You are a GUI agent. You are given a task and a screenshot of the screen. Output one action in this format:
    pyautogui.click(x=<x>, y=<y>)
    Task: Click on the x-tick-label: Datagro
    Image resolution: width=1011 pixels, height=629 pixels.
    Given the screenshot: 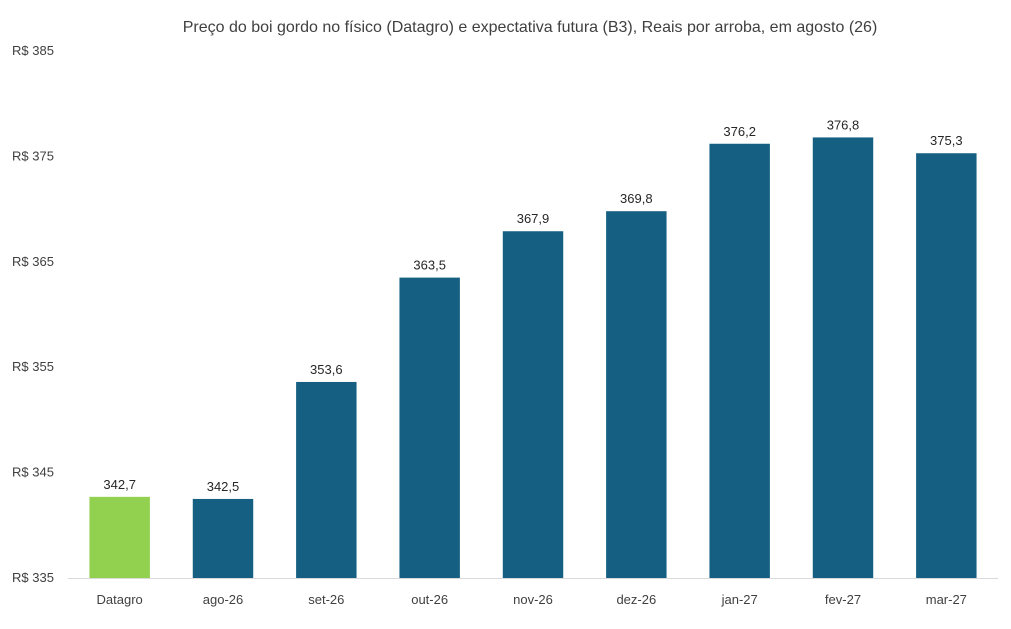 What is the action you would take?
    pyautogui.click(x=120, y=599)
    